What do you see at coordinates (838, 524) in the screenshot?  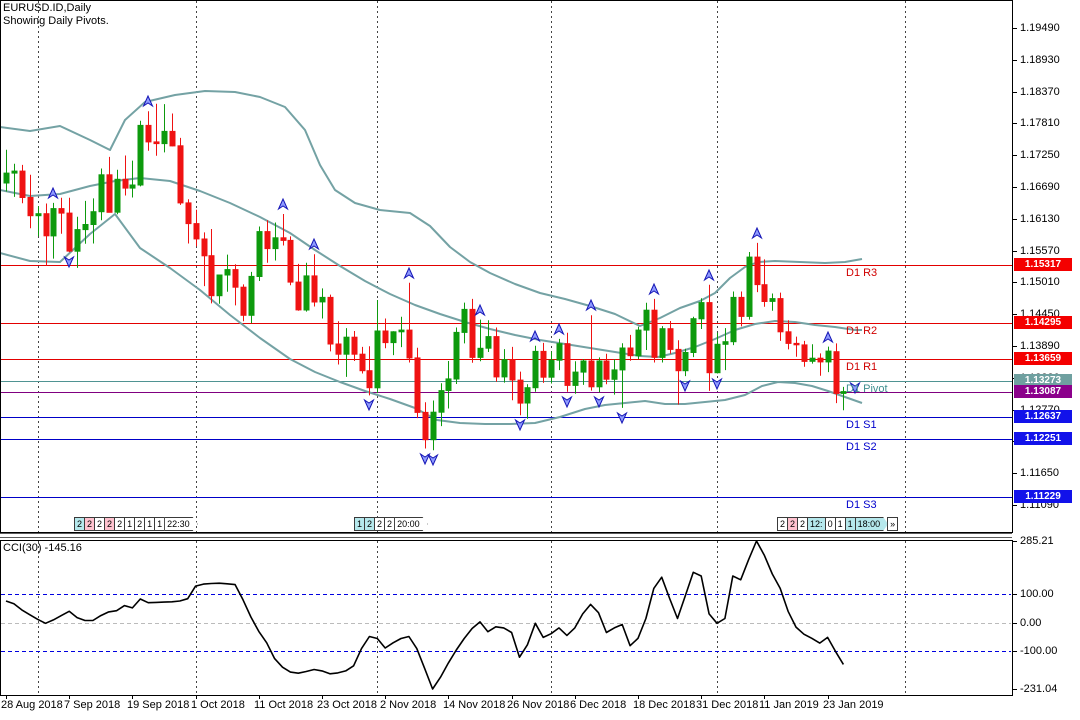 I see `trade-marker-group: 2 2 2 12: 0 1 1 18:00»` at bounding box center [838, 524].